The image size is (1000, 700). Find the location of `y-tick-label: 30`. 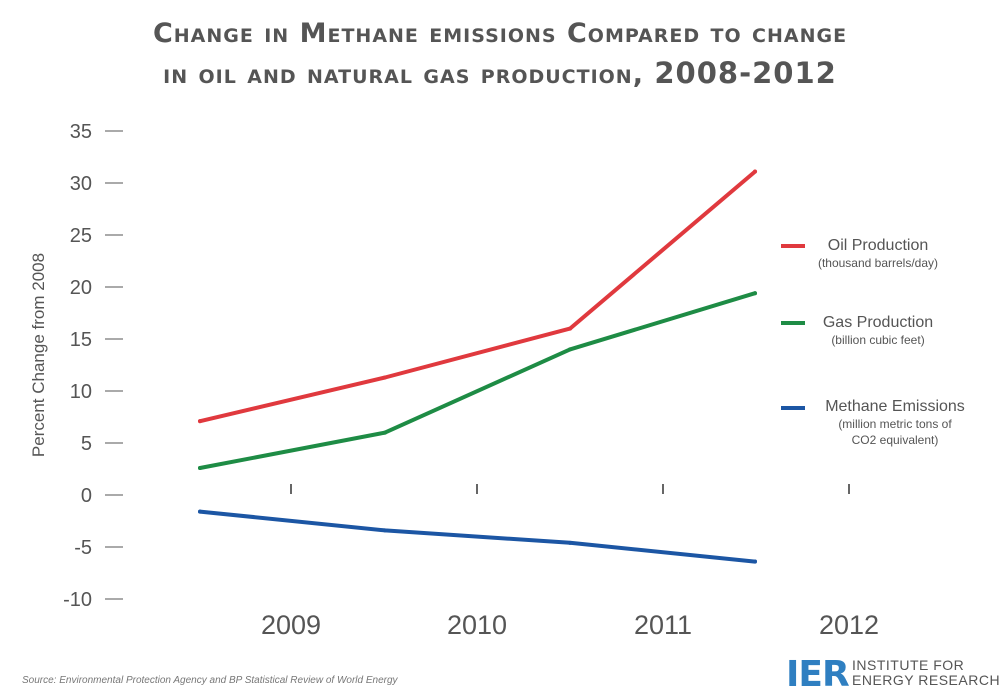

y-tick-label: 30 is located at coordinates (81, 184).